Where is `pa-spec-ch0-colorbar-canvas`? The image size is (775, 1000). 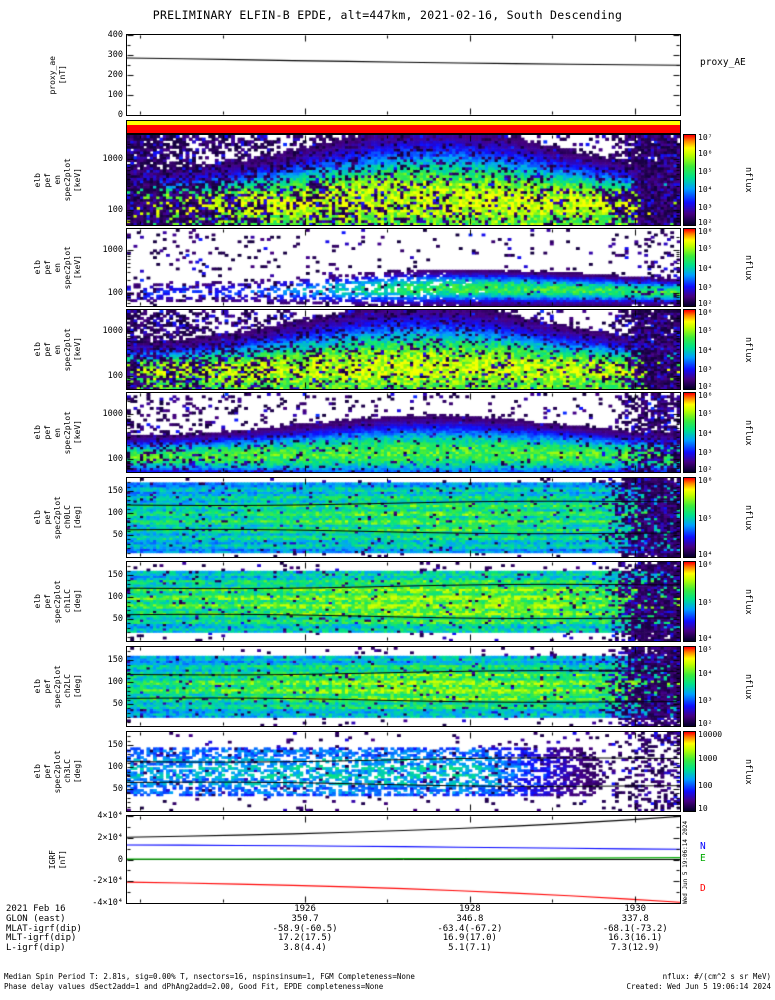
pa-spec-ch0-colorbar-canvas is located at coordinates (689, 517).